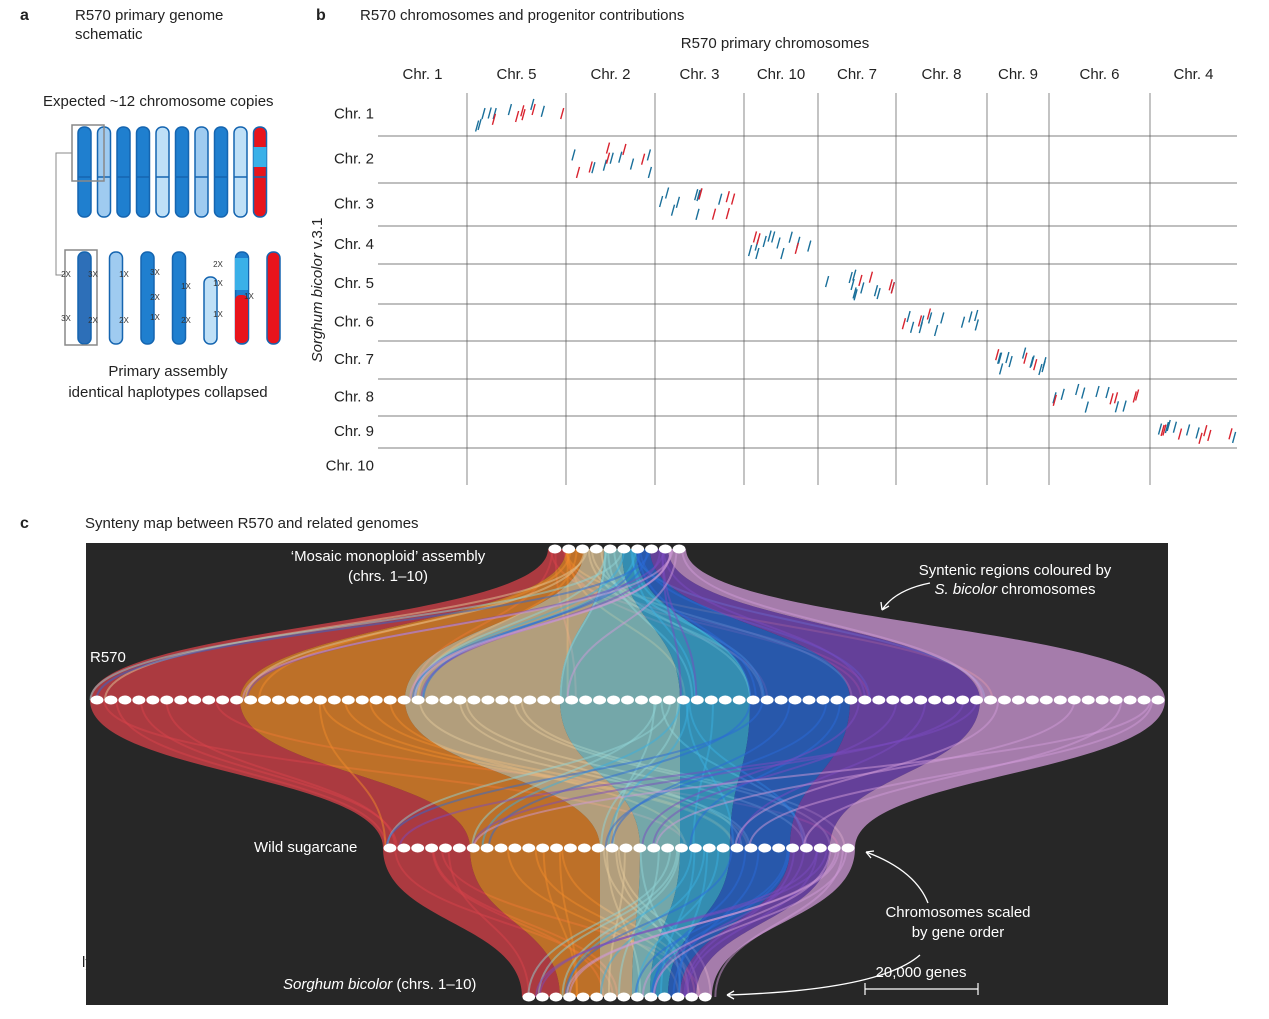  I want to click on annotation: Syntenic regions coloured by, so click(1015, 570).